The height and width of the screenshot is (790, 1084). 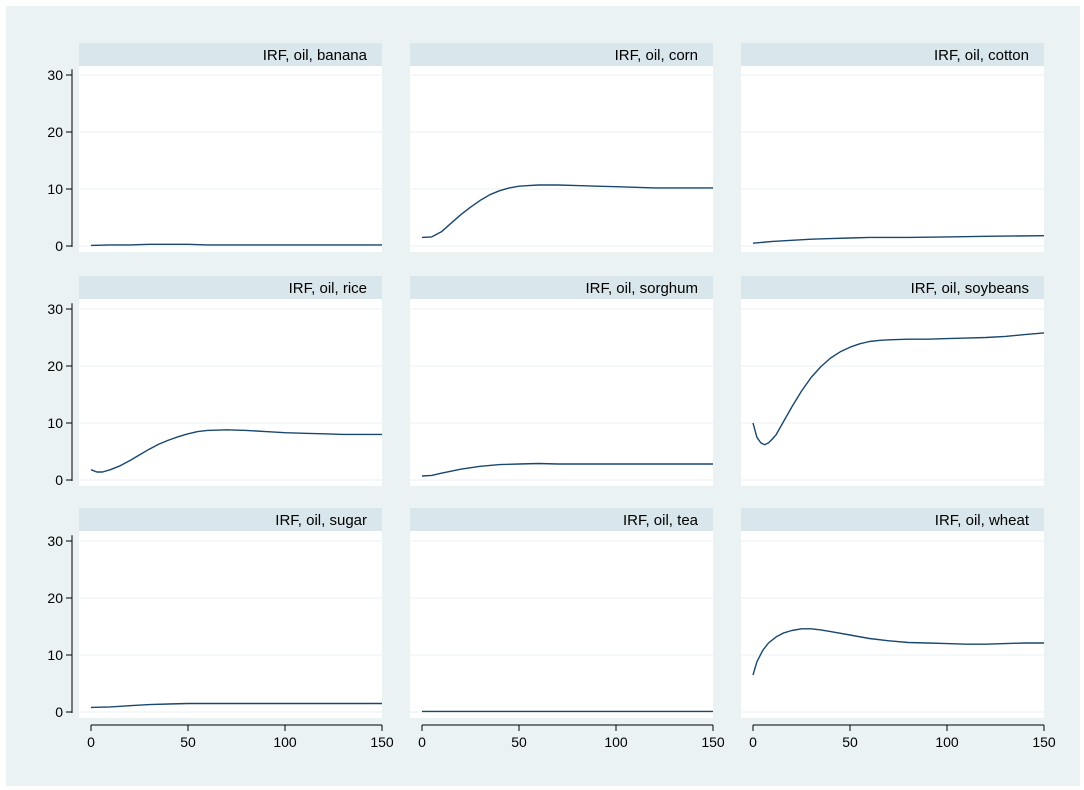 What do you see at coordinates (981, 55) in the screenshot?
I see `panel-title: IRF, oil, cotton` at bounding box center [981, 55].